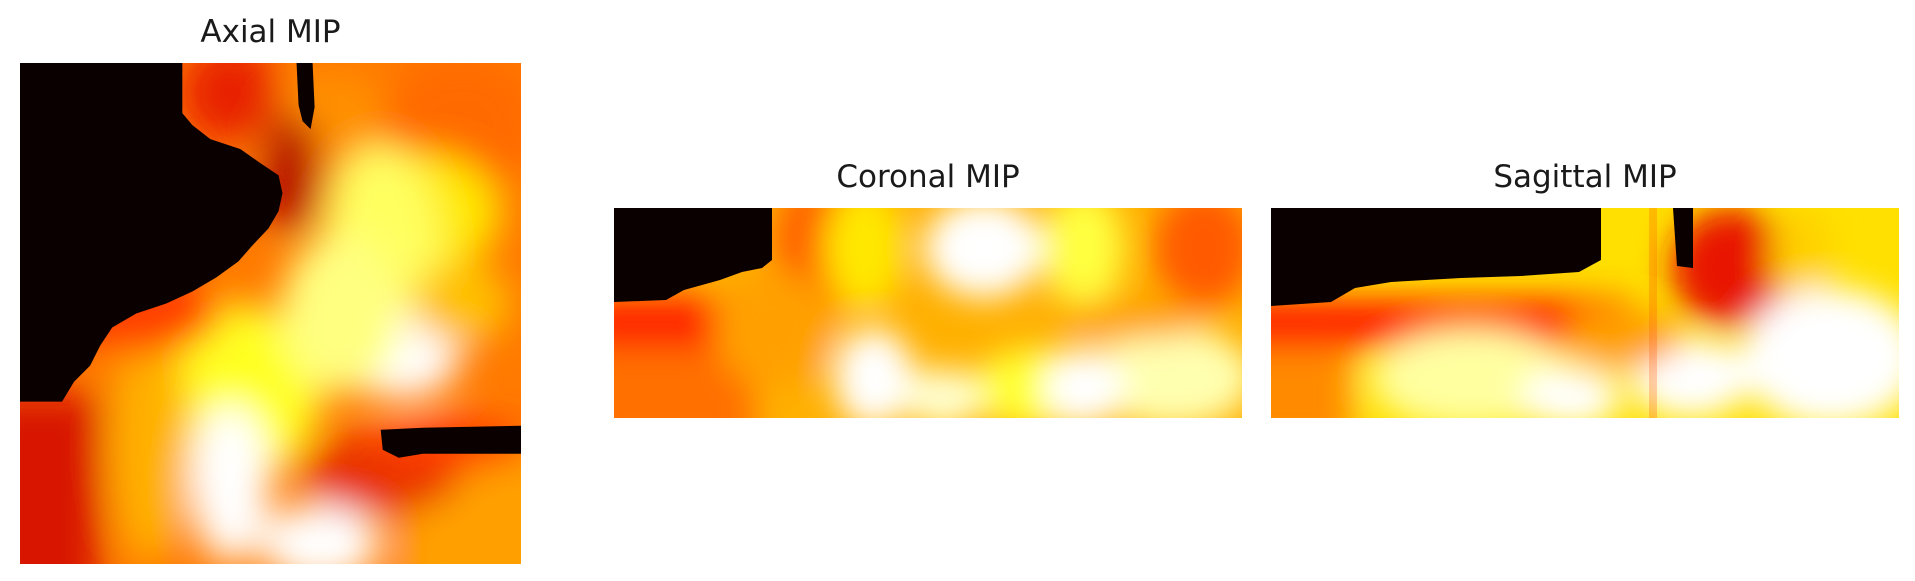  Describe the element at coordinates (928, 313) in the screenshot. I see `coronal-mip-image` at that location.